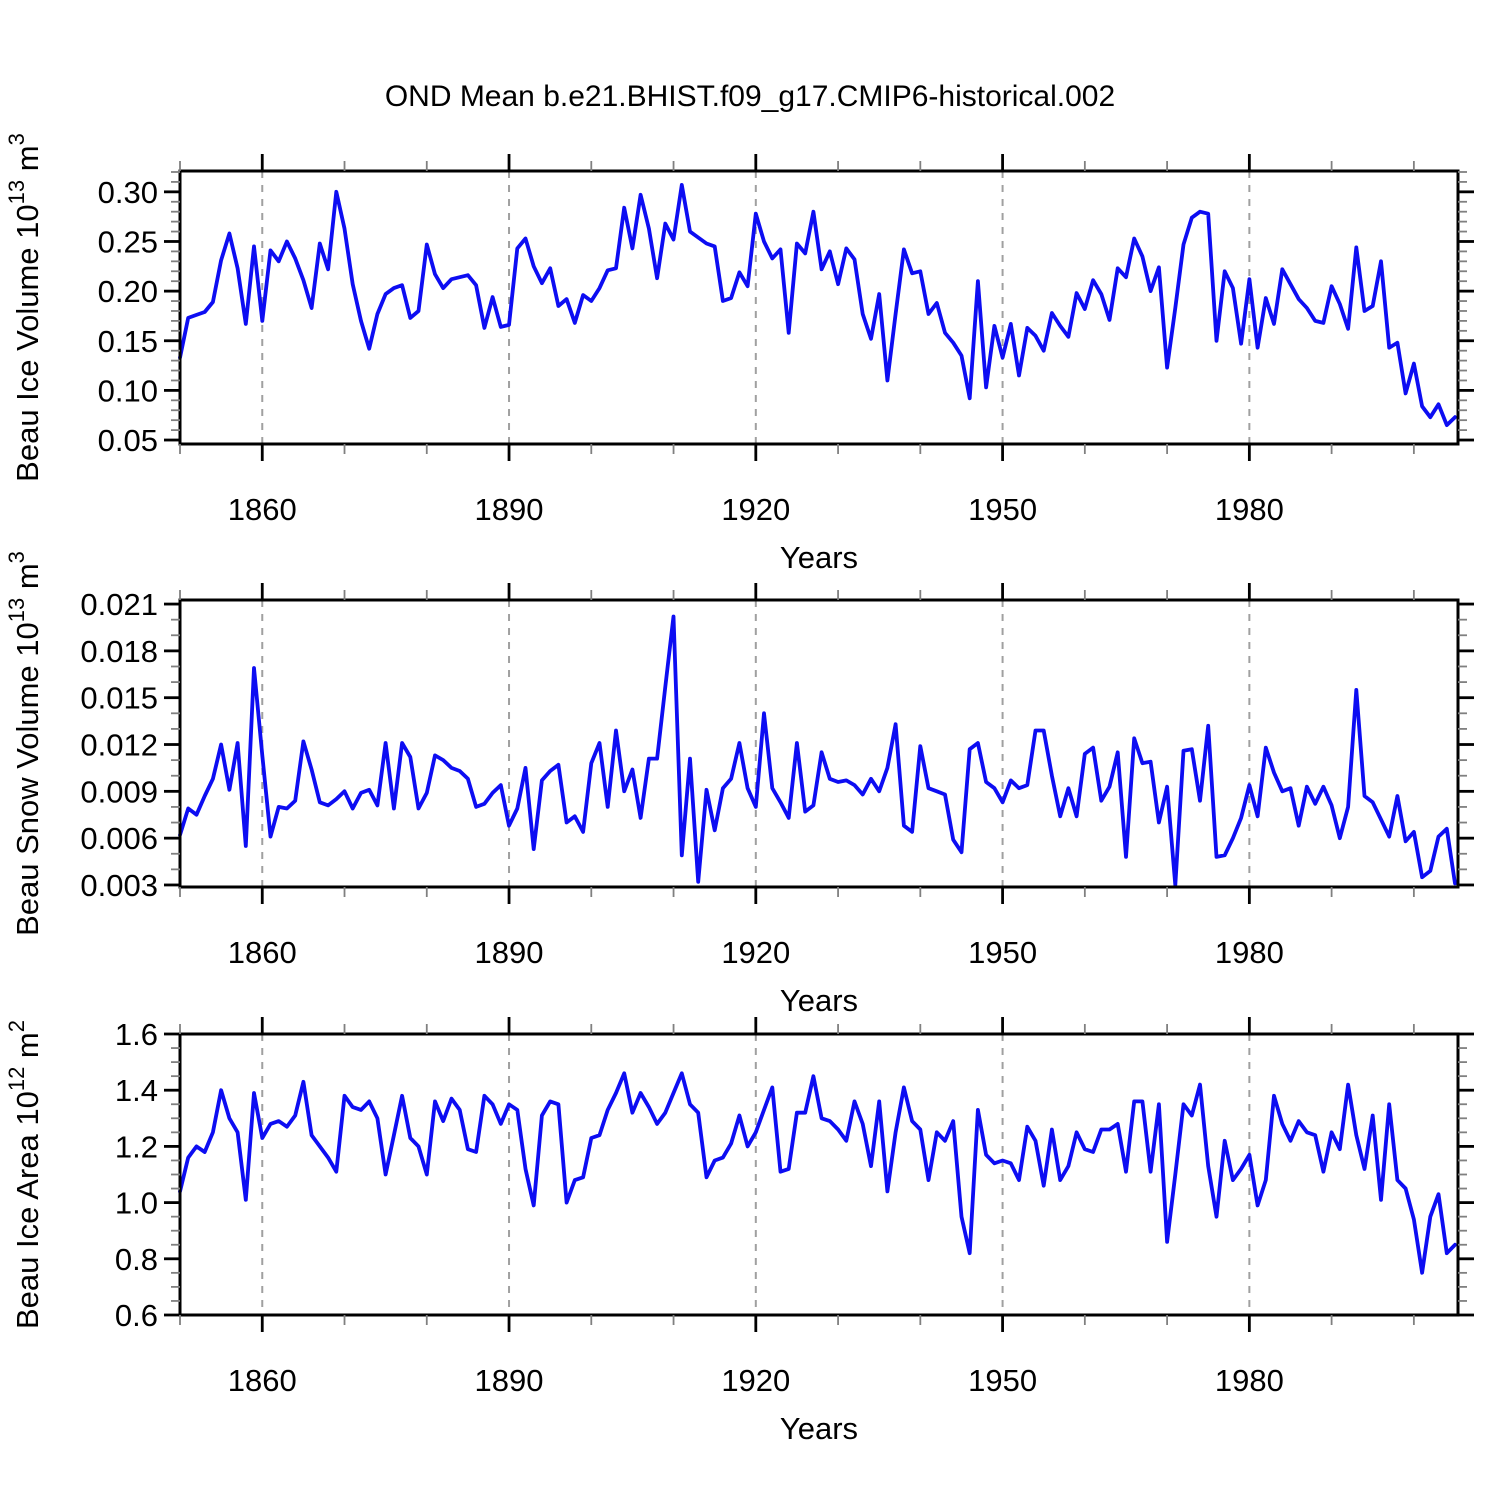 This screenshot has width=1500, height=1500. I want to click on y-axis-title: Beau Ice Area 1012 m2, so click(24, 1174).